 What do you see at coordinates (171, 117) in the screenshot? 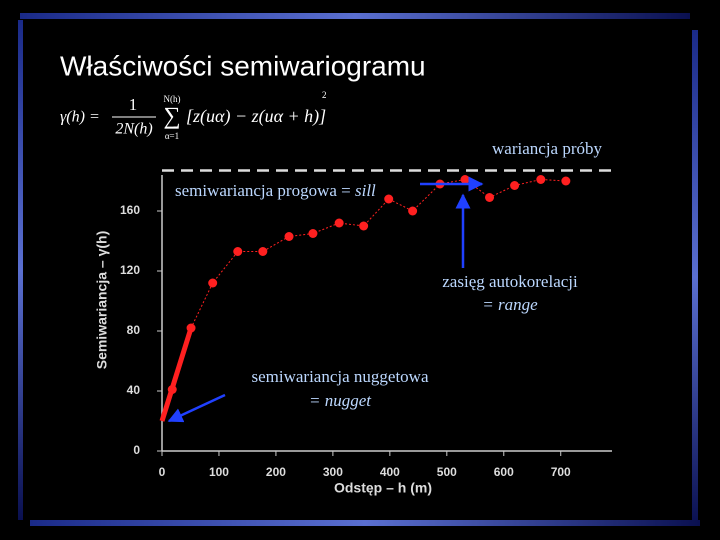
I see `formula-sum: ∑` at bounding box center [171, 117].